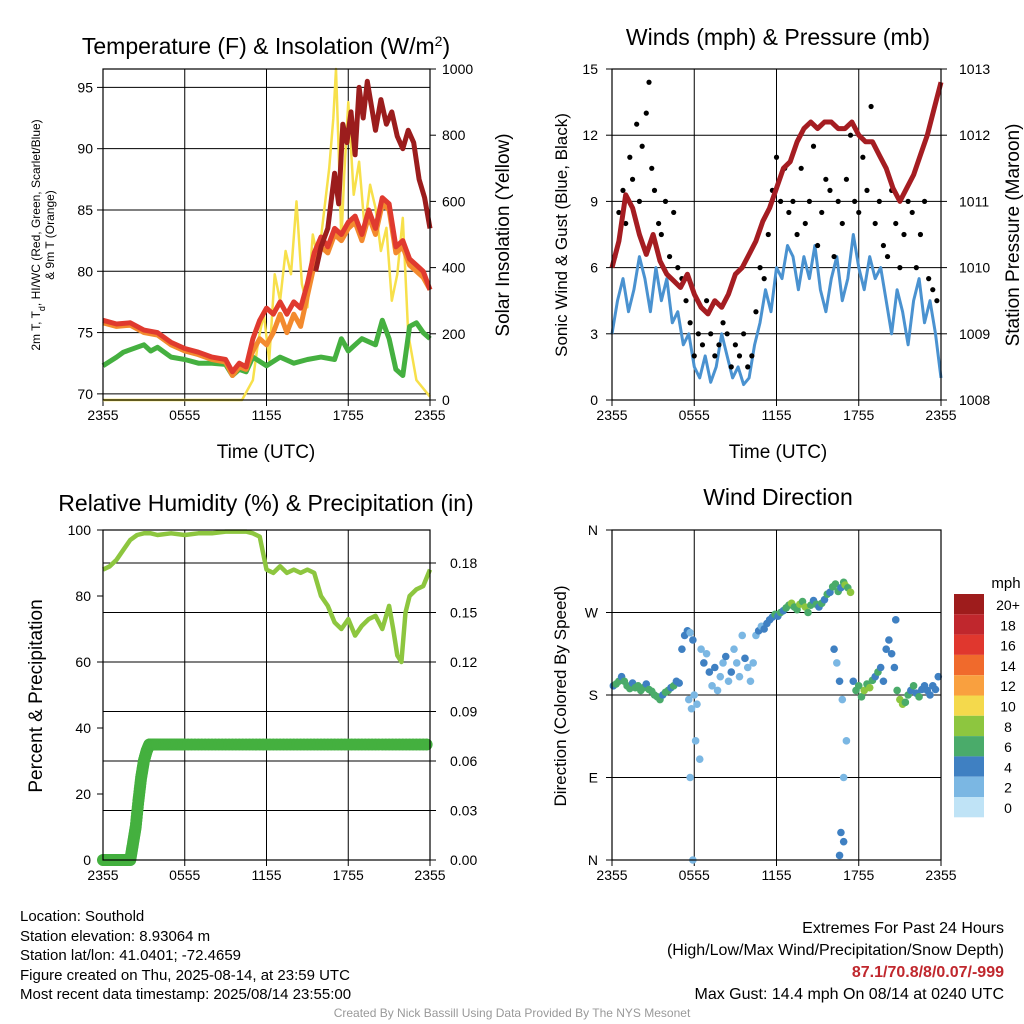  Describe the element at coordinates (454, 334) in the screenshot. I see `y2-tick-label: 200` at that location.